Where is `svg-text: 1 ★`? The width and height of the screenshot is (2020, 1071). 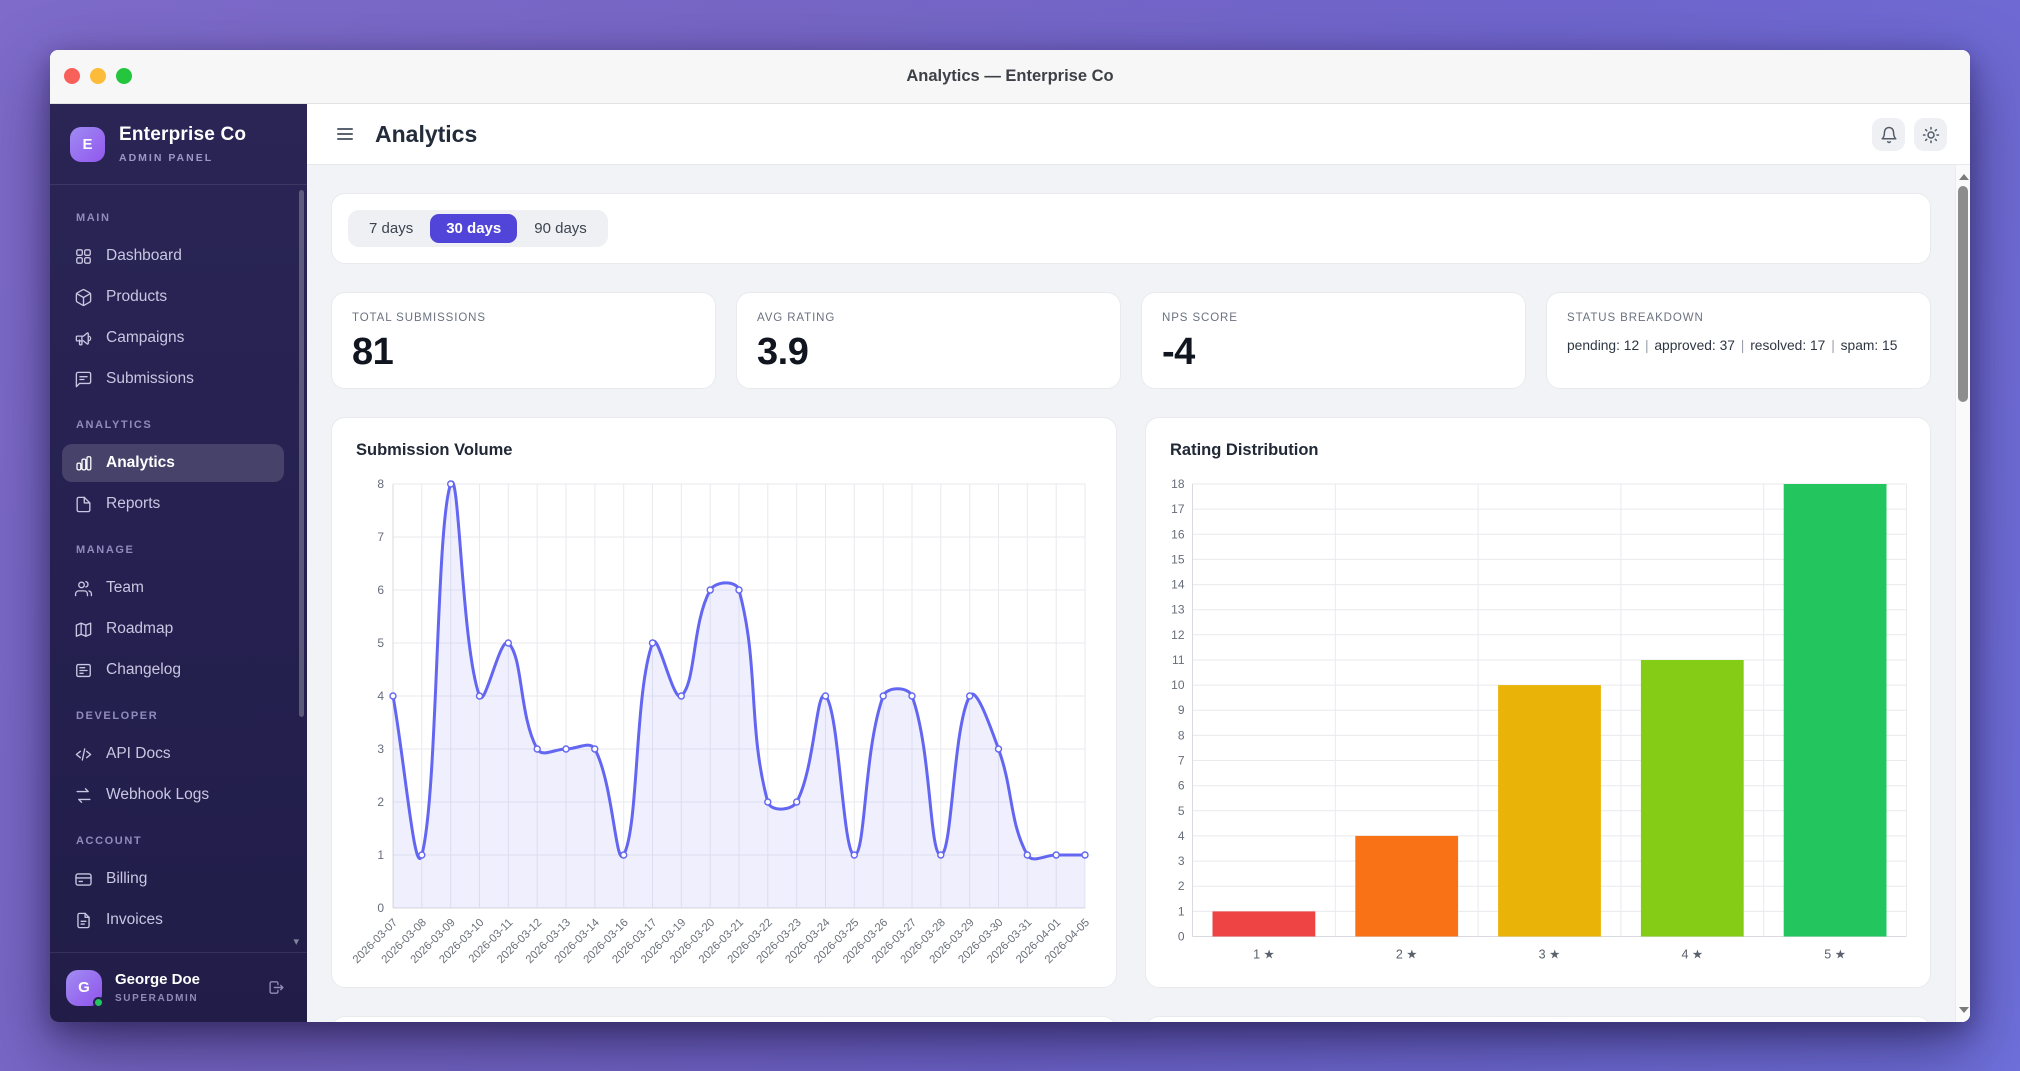
svg-text: 1 ★ is located at coordinates (1264, 955).